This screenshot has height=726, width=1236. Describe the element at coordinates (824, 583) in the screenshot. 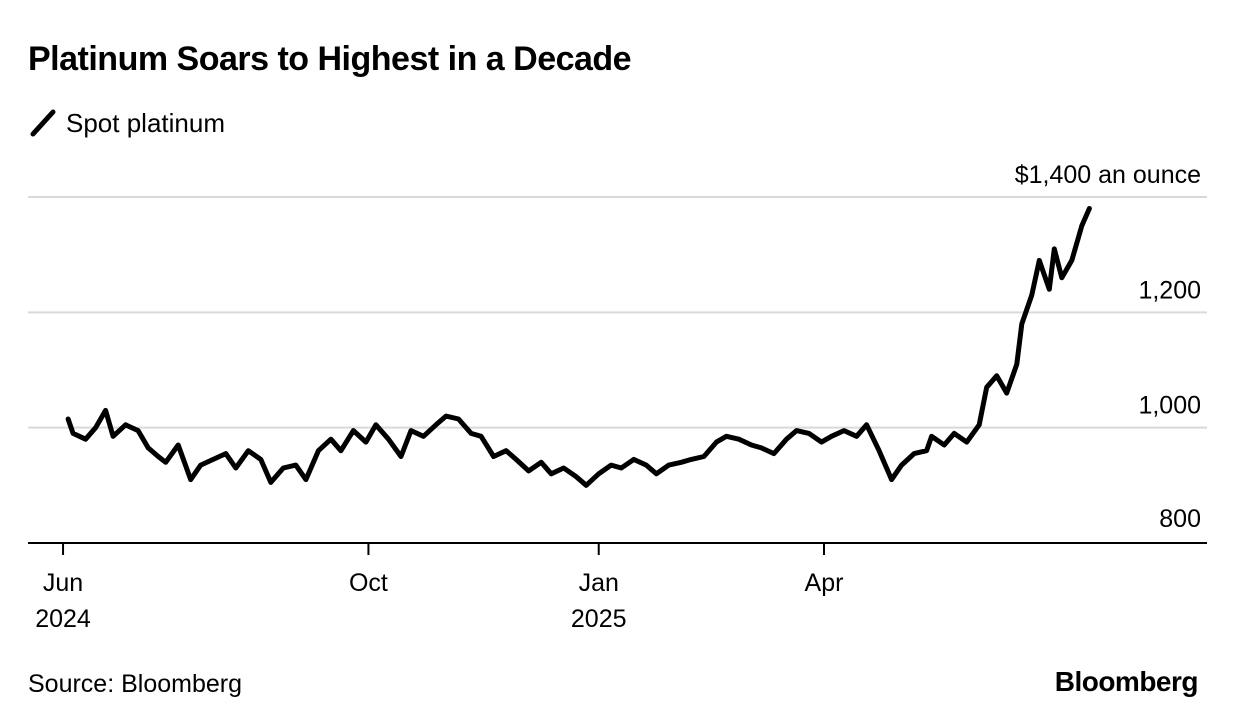

I see `x-tick-label: Apr` at that location.